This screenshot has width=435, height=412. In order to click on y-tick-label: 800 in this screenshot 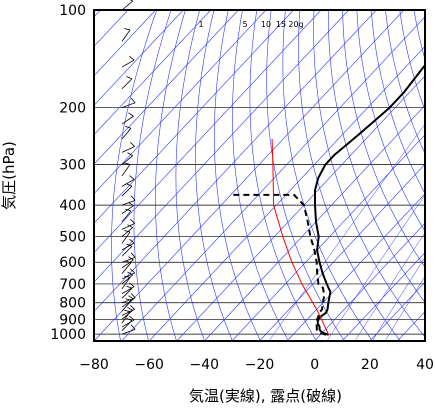, I will do `click(72, 304)`.